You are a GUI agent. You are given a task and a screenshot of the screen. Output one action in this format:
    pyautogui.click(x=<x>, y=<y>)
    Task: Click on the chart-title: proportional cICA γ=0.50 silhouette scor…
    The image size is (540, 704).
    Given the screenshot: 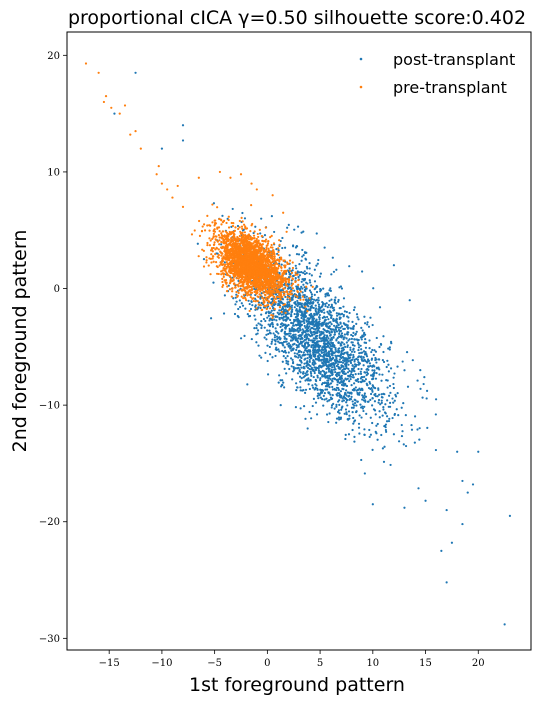 What is the action you would take?
    pyautogui.click(x=297, y=18)
    